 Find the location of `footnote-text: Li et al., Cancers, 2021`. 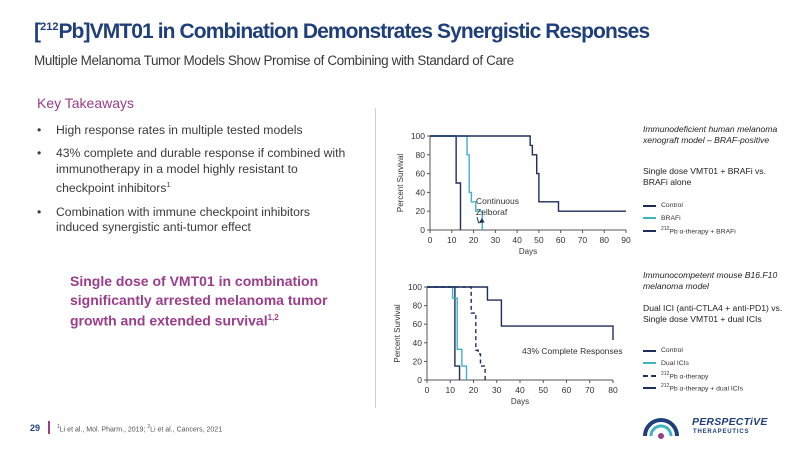

footnote-text: Li et al., Cancers, 2021 is located at coordinates (186, 430).